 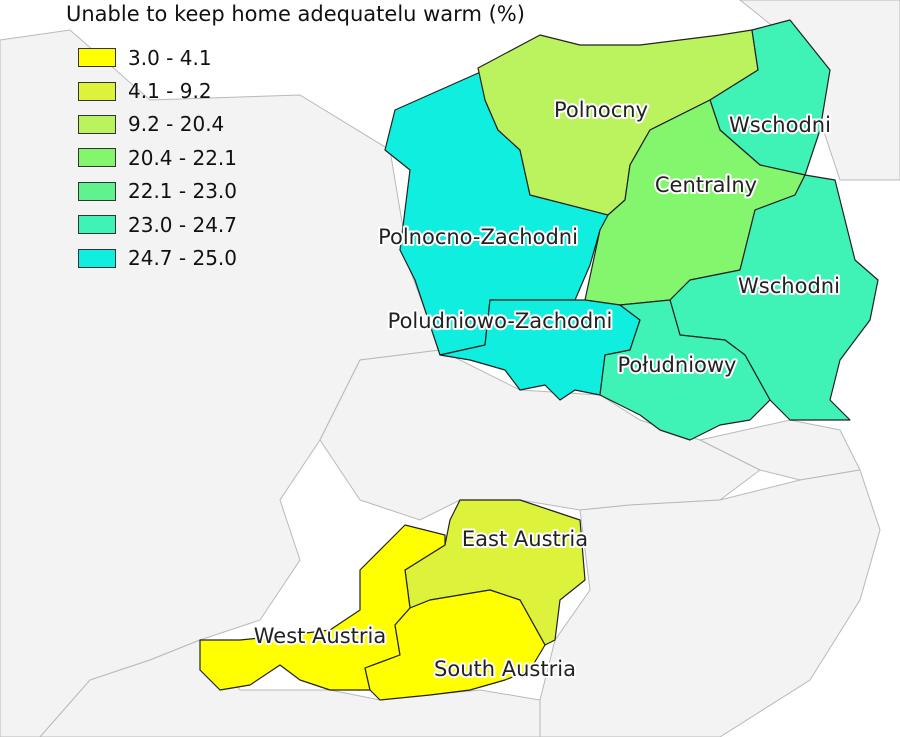 What do you see at coordinates (301, 124) in the screenshot?
I see `legend-item: 9.2 - 20.4` at bounding box center [301, 124].